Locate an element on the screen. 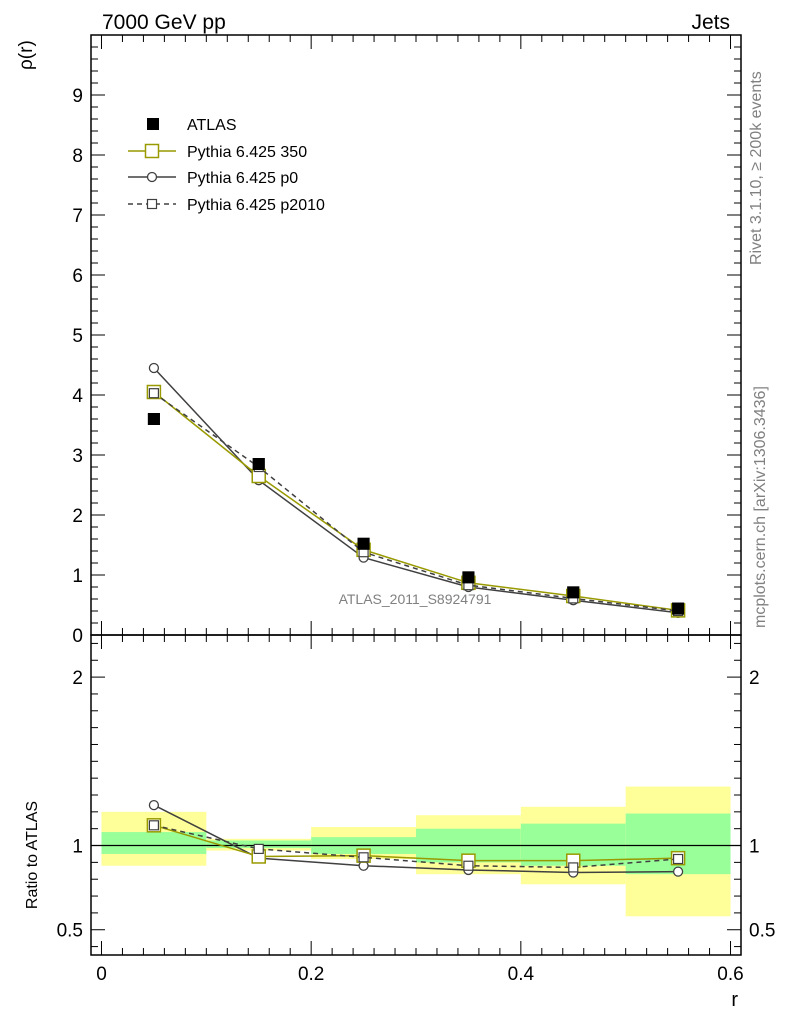 This screenshot has height=1024, width=786. uncertainty-band-inner is located at coordinates (154, 843).